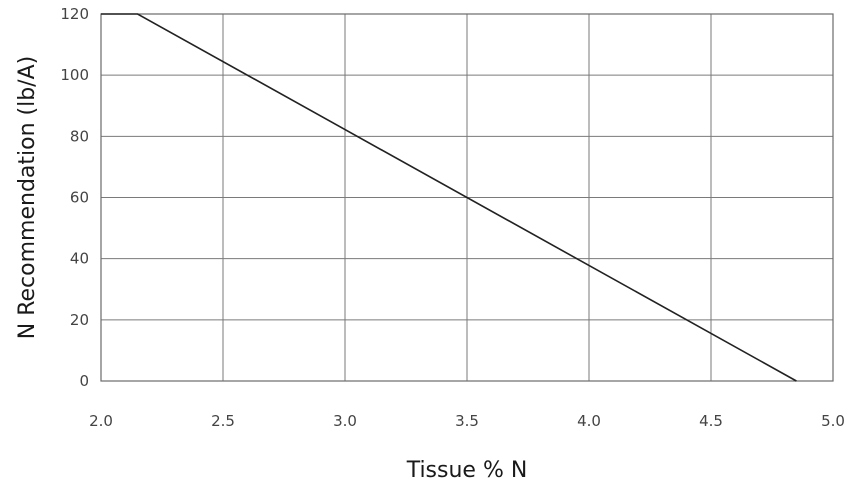  I want to click on y-tick-label: 120, so click(74, 14).